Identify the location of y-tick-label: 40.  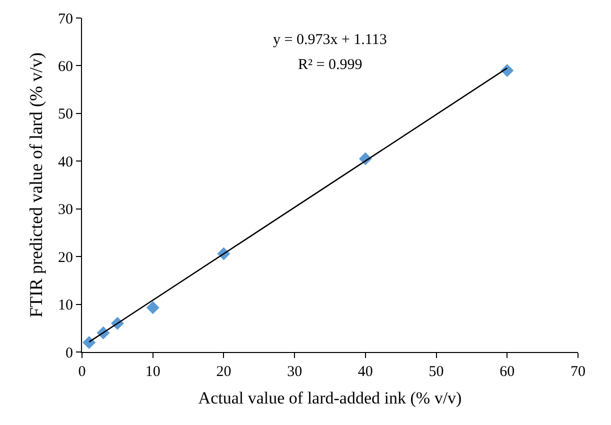
(65, 162).